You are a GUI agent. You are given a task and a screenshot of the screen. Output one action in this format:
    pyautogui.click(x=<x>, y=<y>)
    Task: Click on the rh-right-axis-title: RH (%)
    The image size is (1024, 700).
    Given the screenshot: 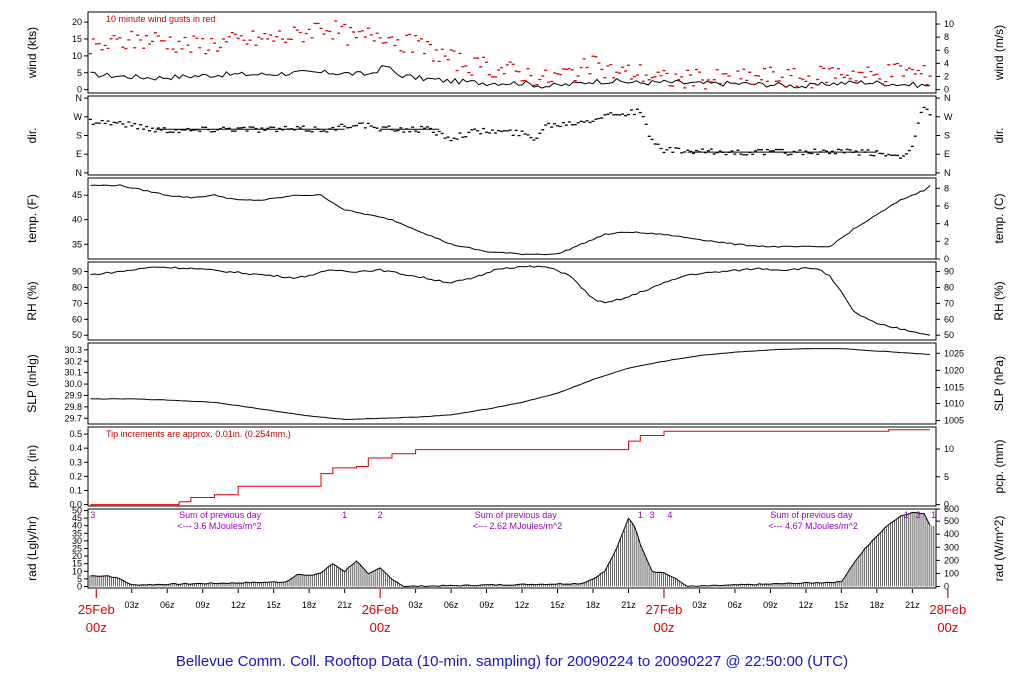 What is the action you would take?
    pyautogui.click(x=999, y=300)
    